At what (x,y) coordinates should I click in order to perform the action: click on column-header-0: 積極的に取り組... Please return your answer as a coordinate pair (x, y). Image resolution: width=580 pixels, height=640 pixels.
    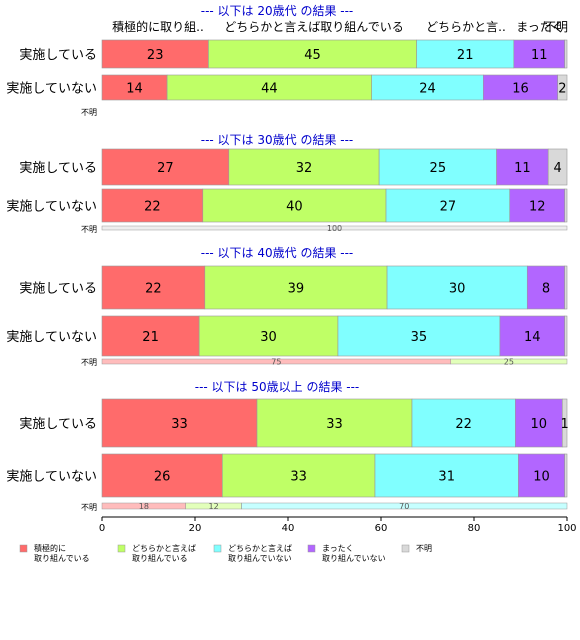
    Looking at the image, I should click on (158, 26).